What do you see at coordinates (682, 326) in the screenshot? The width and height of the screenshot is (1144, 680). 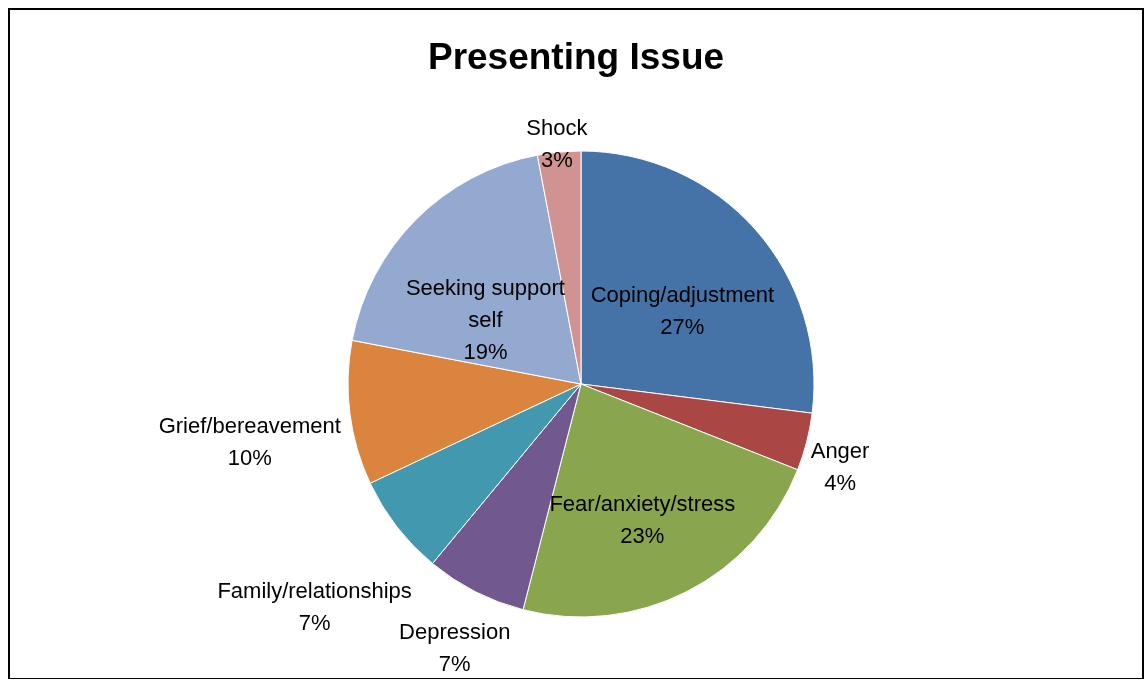 I see `data-label: 27%` at bounding box center [682, 326].